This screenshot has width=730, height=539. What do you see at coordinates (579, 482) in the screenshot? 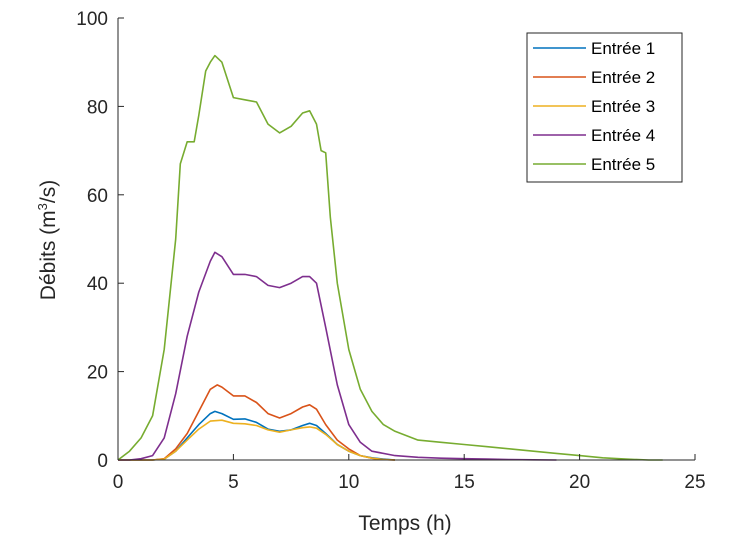
I see `x-tick-label: 20` at bounding box center [579, 482].